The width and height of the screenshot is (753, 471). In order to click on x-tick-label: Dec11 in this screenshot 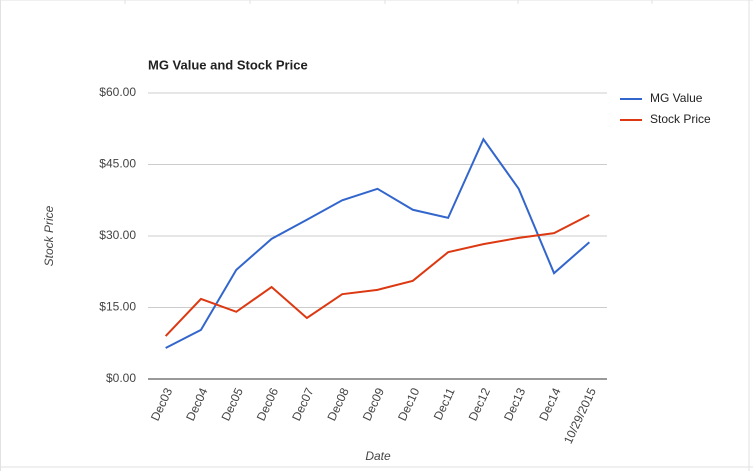, I will do `click(444, 403)`.